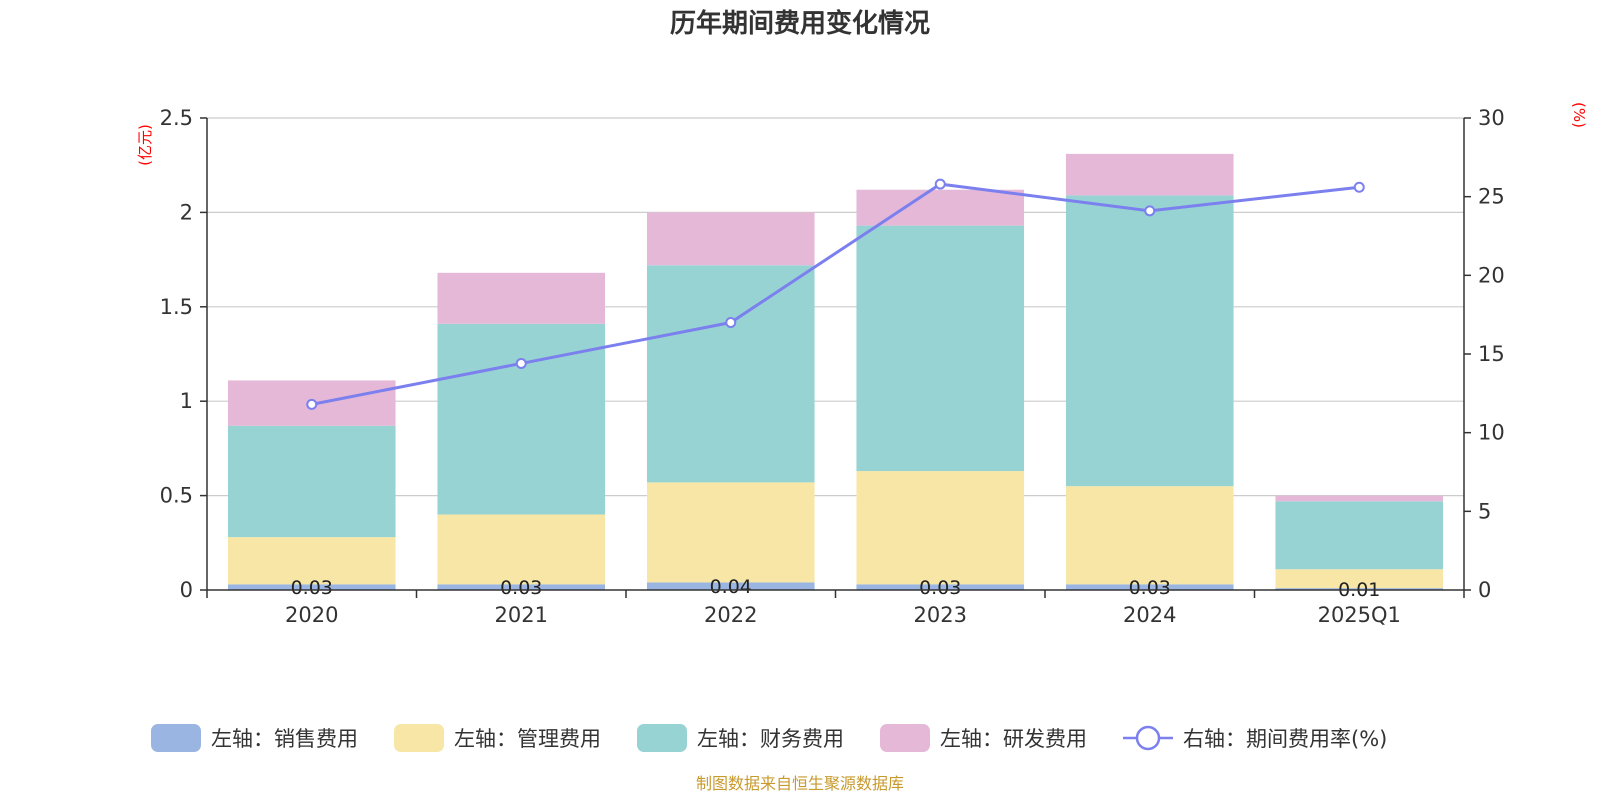 This screenshot has height=800, width=1600. Describe the element at coordinates (730, 615) in the screenshot. I see `x-tick-label: 2022` at that location.